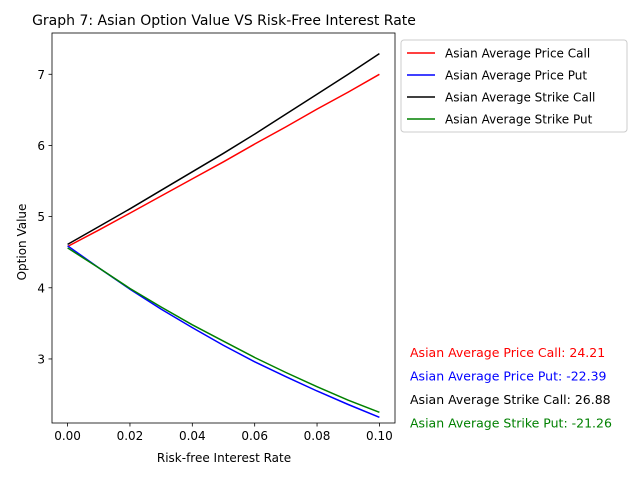 The height and width of the screenshot is (480, 640). Describe the element at coordinates (67, 436) in the screenshot. I see `x-tick-label: 0.00` at that location.